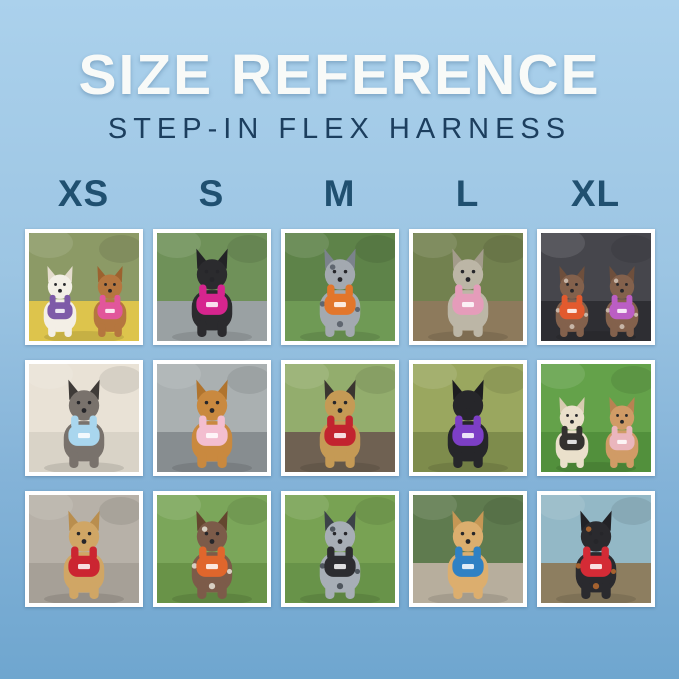 The height and width of the screenshot is (679, 679). What do you see at coordinates (595, 193) in the screenshot?
I see `size-label-xl: XL` at bounding box center [595, 193].